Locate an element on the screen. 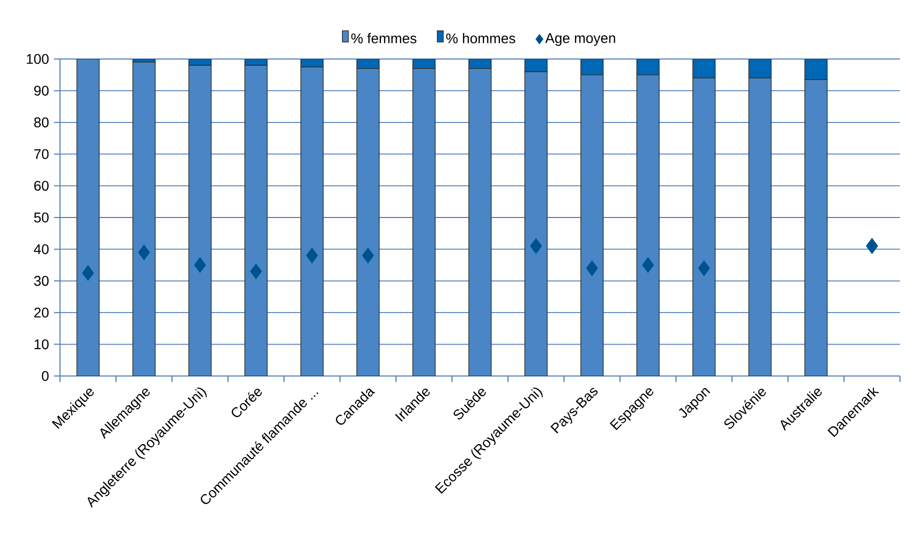 The image size is (905, 559). y-tick-label: 90 is located at coordinates (41, 91).